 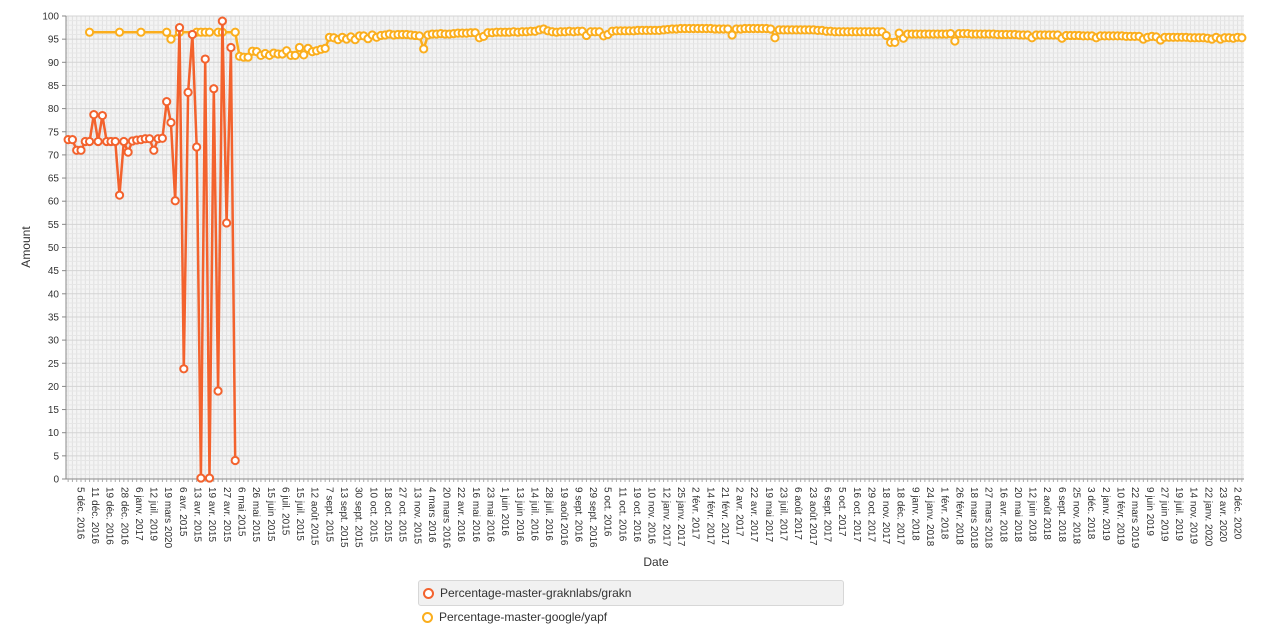 What do you see at coordinates (240, 512) in the screenshot?
I see `x-tick-label: 6 mai 2015` at bounding box center [240, 512].